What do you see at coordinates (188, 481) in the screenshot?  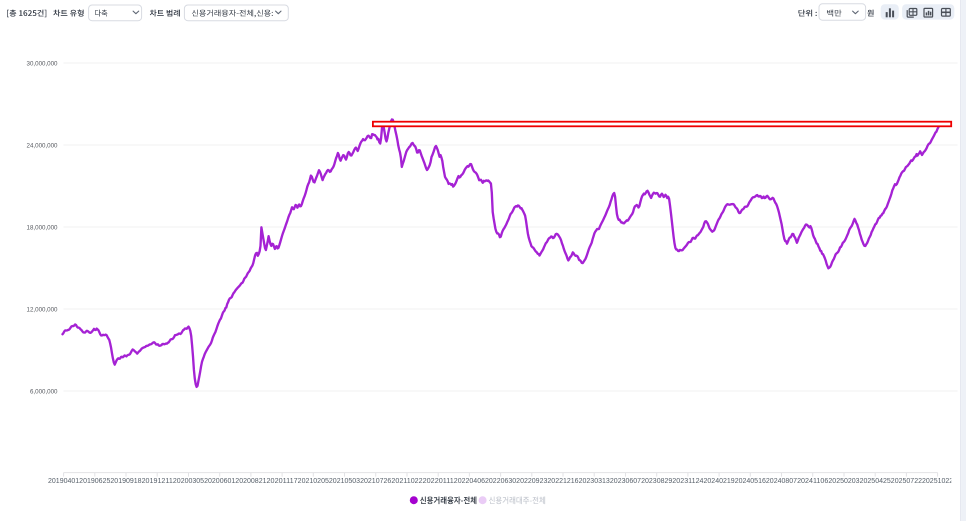 I see `svg-text: 20200305` at bounding box center [188, 481].